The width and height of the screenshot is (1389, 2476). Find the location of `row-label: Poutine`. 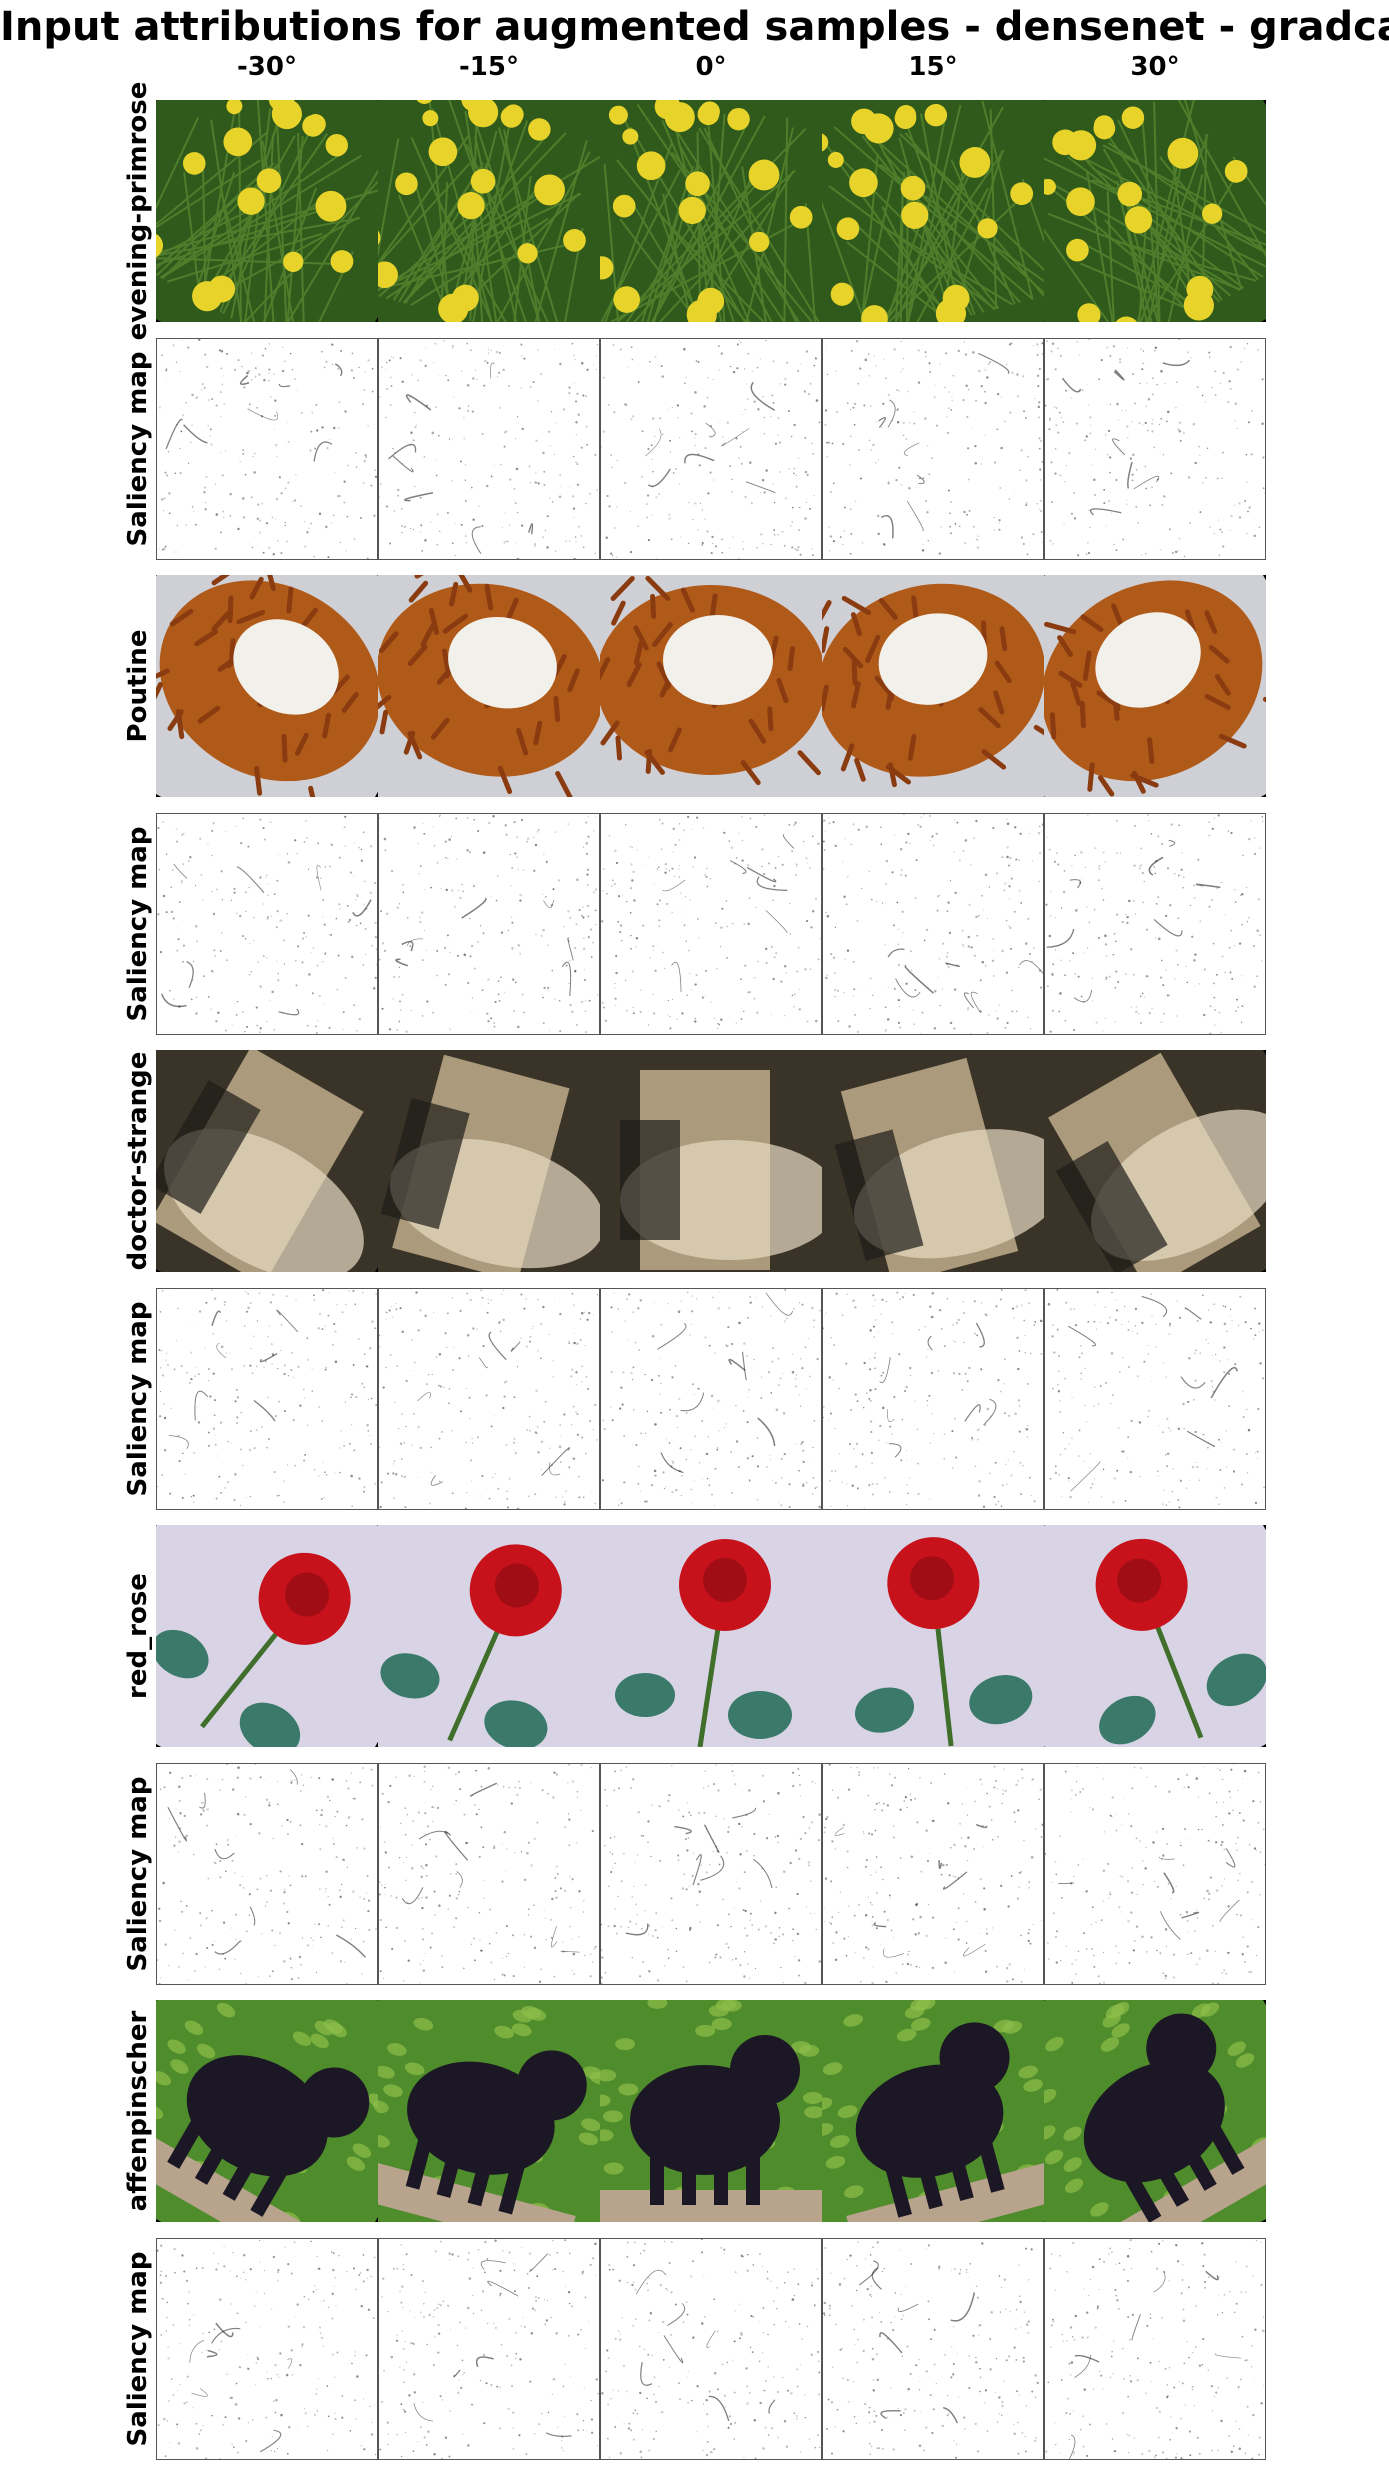

row-label: Poutine is located at coordinates (138, 686).